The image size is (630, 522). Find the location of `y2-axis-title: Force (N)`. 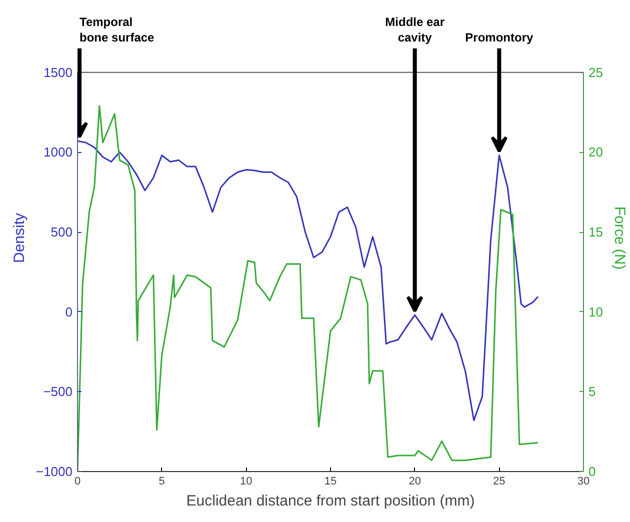

y2-axis-title: Force (N) is located at coordinates (619, 238).